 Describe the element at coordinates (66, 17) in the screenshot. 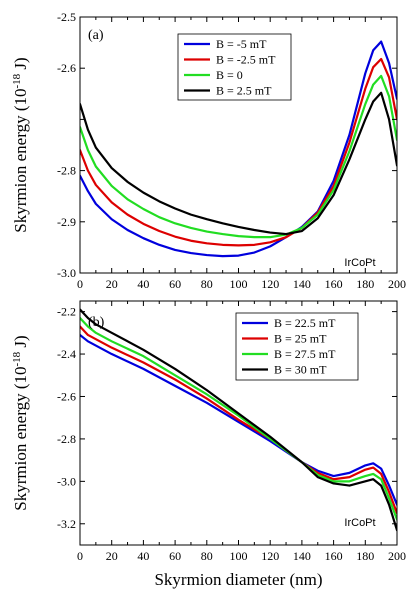

I see `y-tick-label: -2.5` at that location.